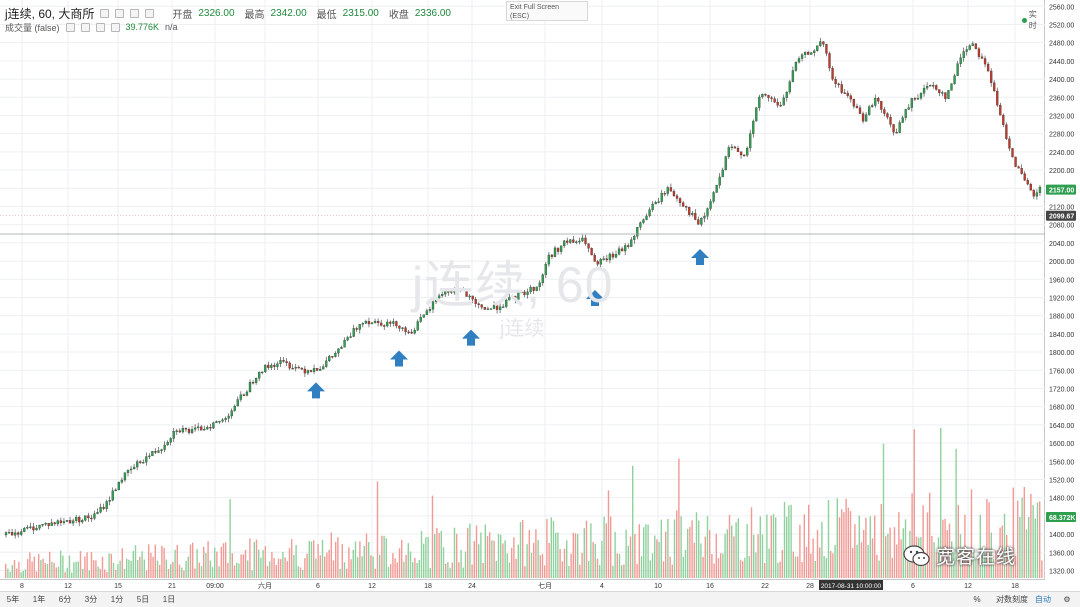 The width and height of the screenshot is (1080, 607). I want to click on timeframe-button: 1日, so click(169, 599).